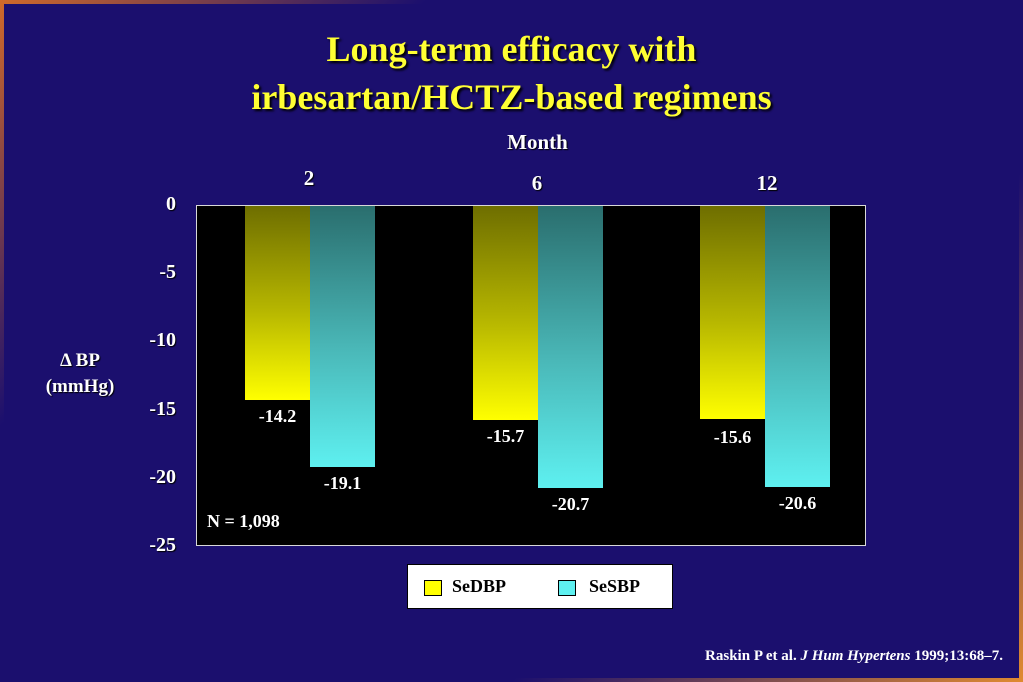 The image size is (1023, 682). Describe the element at coordinates (511, 49) in the screenshot. I see `chart-title-line1: Long-term efficacy with` at that location.